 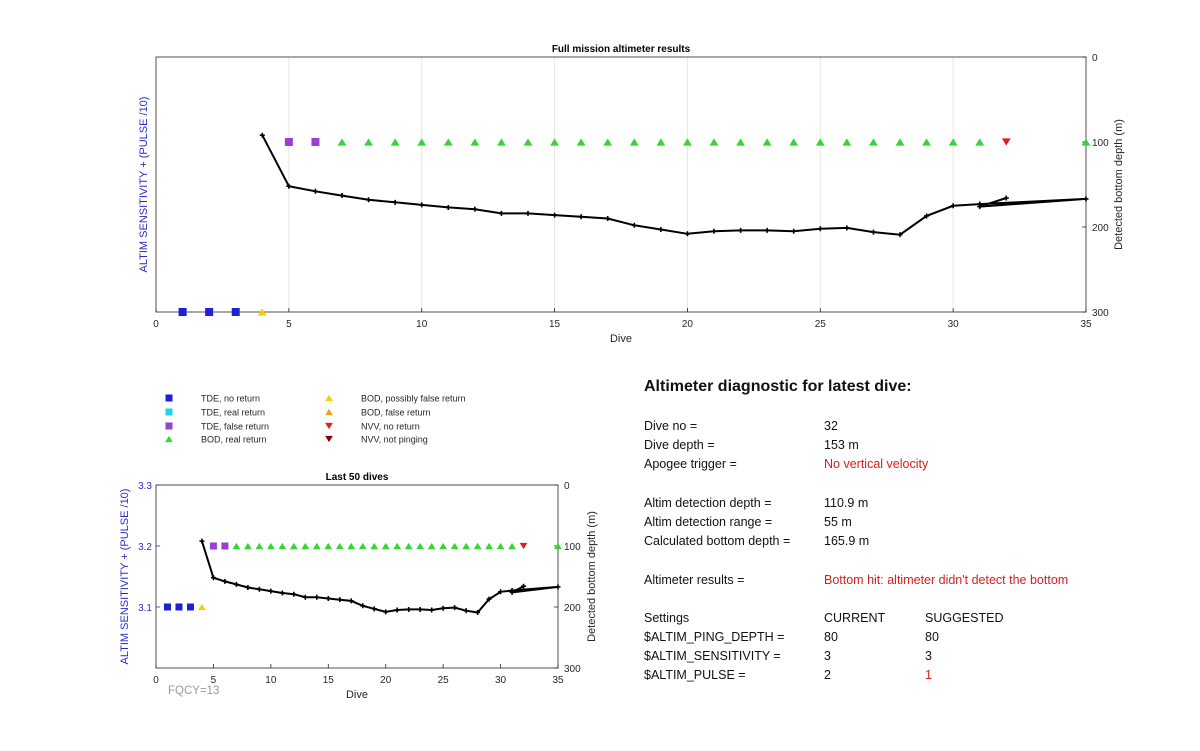 What do you see at coordinates (708, 503) in the screenshot?
I see `detect-depth-label: Altim detection depth =` at bounding box center [708, 503].